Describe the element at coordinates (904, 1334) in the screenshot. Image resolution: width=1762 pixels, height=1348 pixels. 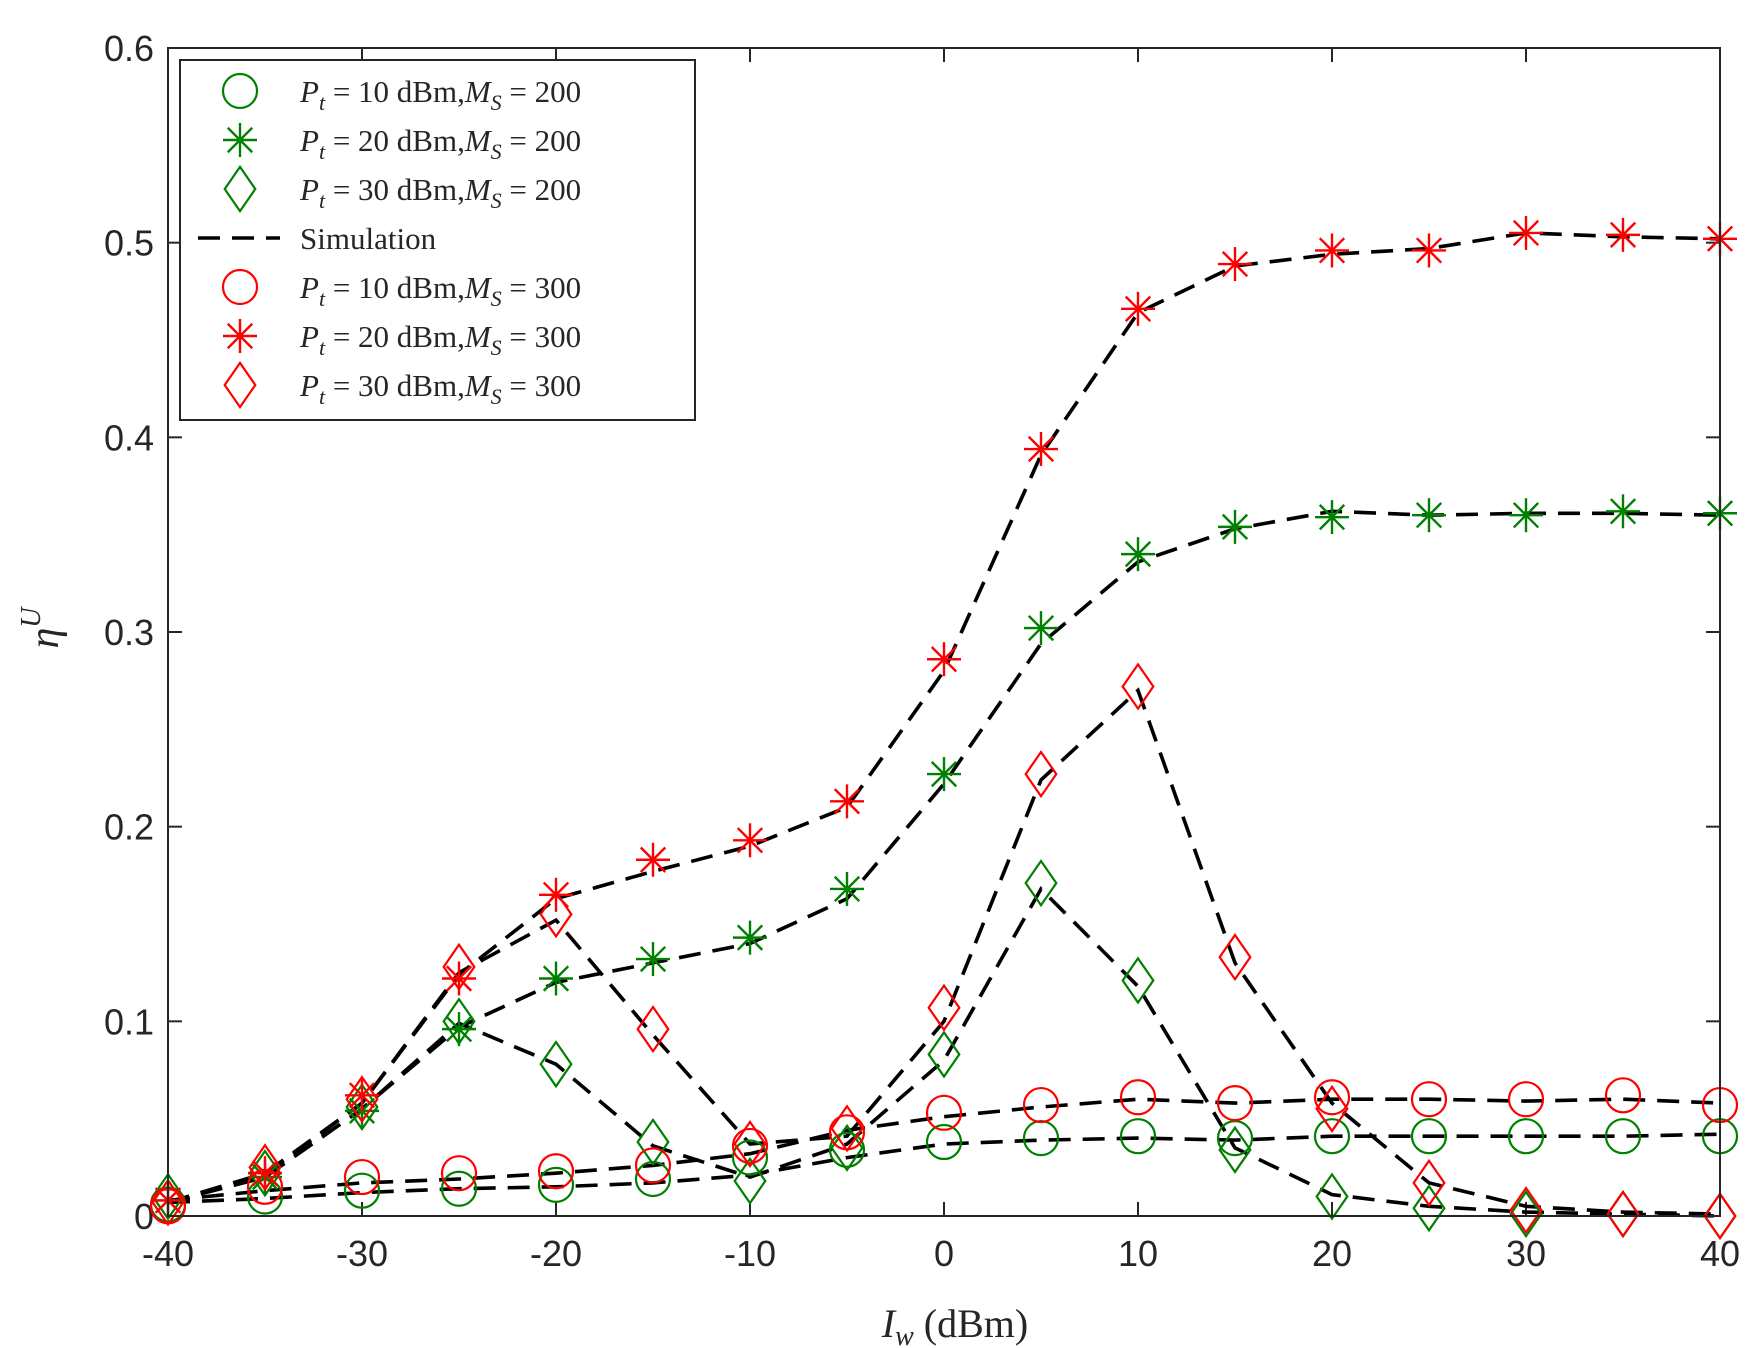
I see `x-axis-label-sub: w` at that location.